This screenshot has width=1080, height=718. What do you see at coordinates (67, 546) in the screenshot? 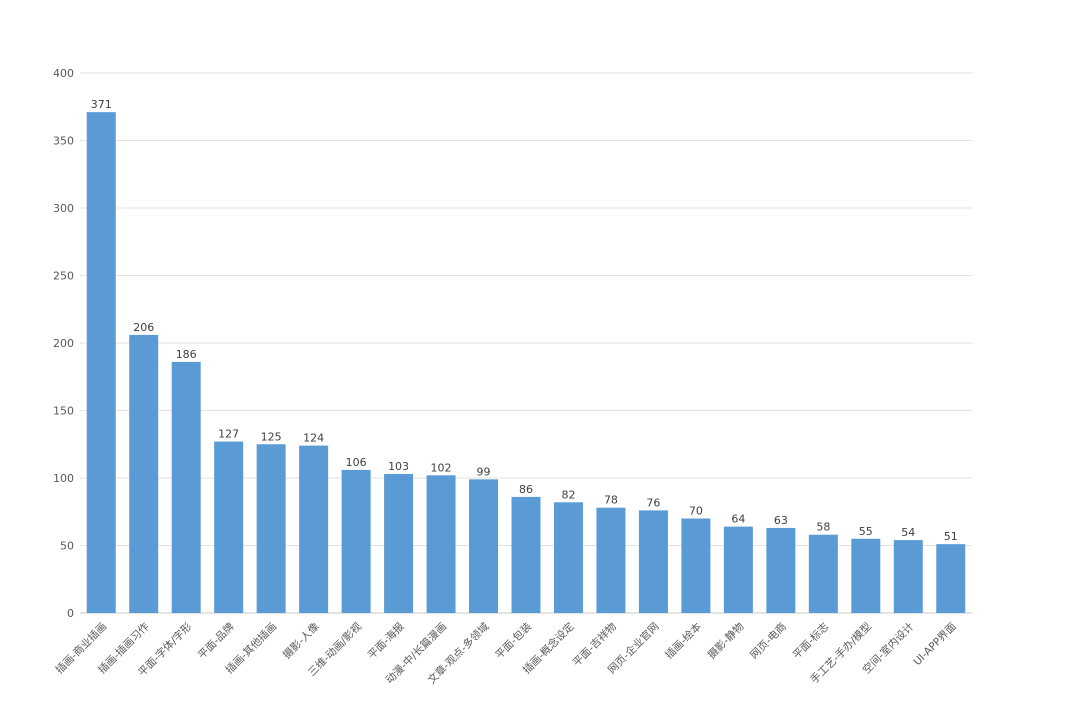
I see `y-tick-label: 50` at bounding box center [67, 546].